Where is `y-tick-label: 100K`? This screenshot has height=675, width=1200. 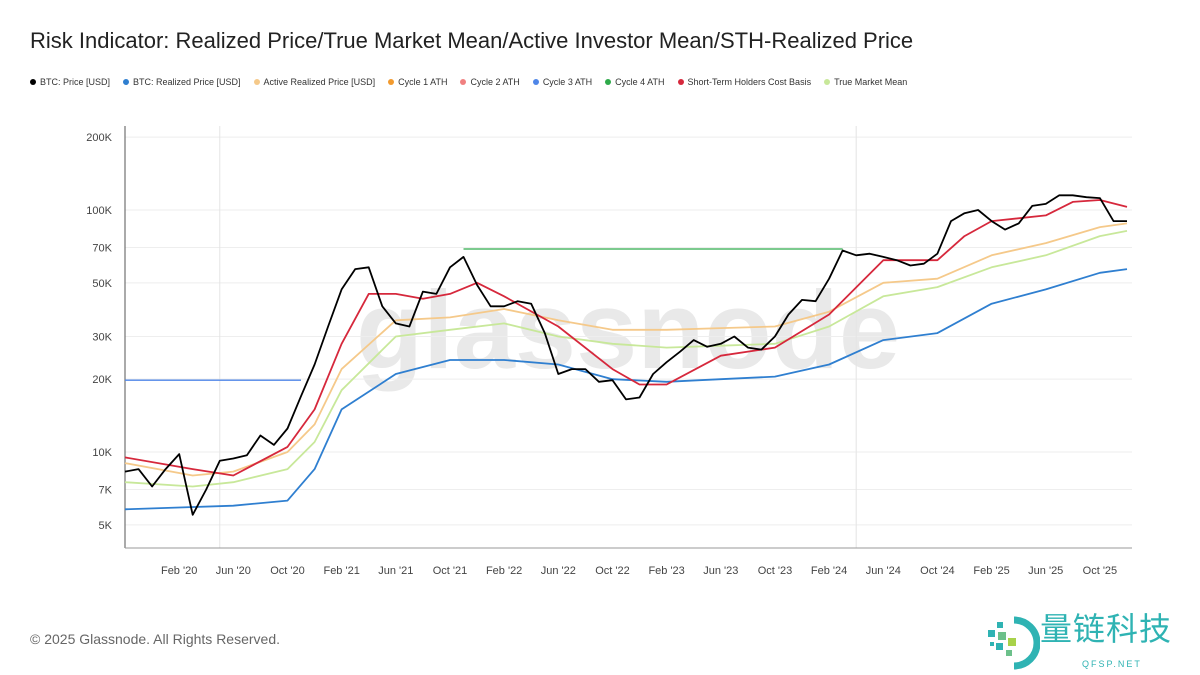
y-tick-label: 100K is located at coordinates (99, 211).